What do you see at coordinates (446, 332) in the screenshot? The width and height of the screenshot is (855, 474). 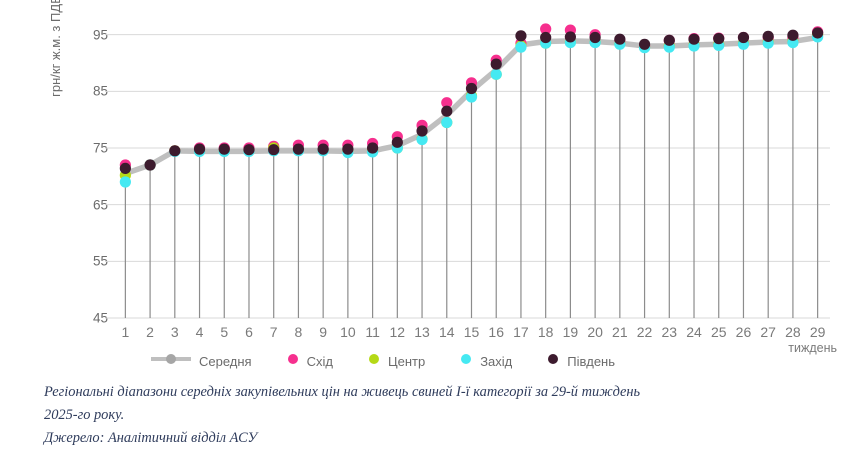 I see `x-axis-tick-label: 14` at bounding box center [446, 332].